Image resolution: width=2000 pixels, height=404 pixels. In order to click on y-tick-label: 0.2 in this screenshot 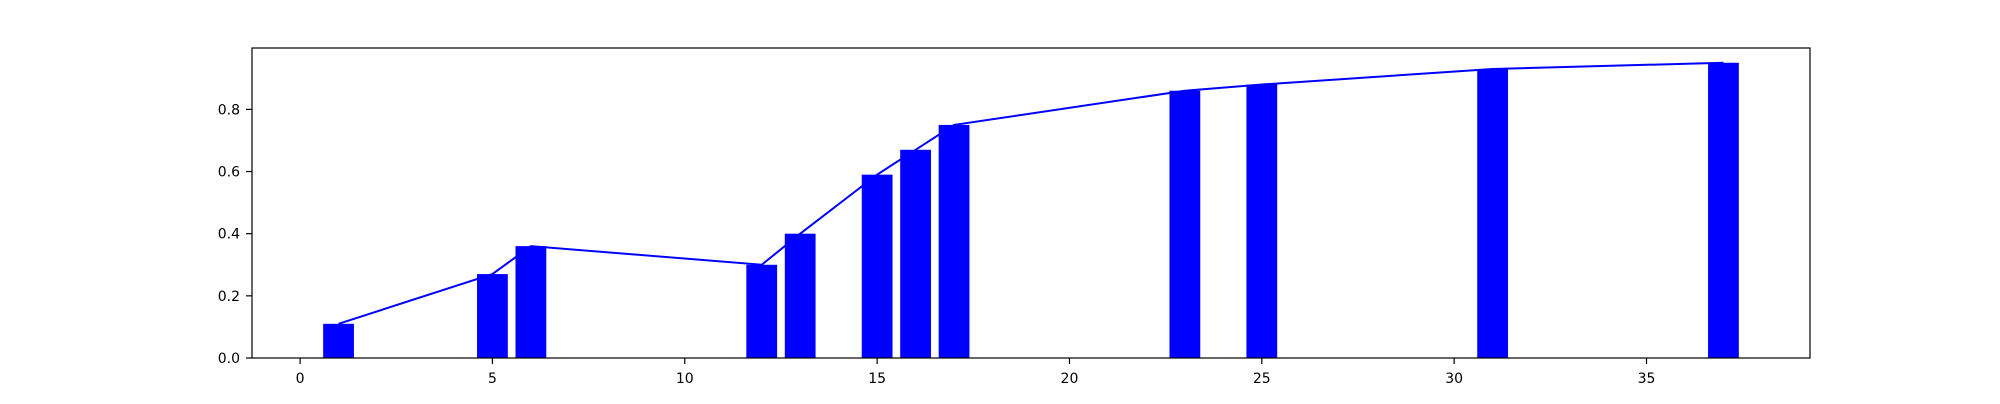, I will do `click(229, 297)`.